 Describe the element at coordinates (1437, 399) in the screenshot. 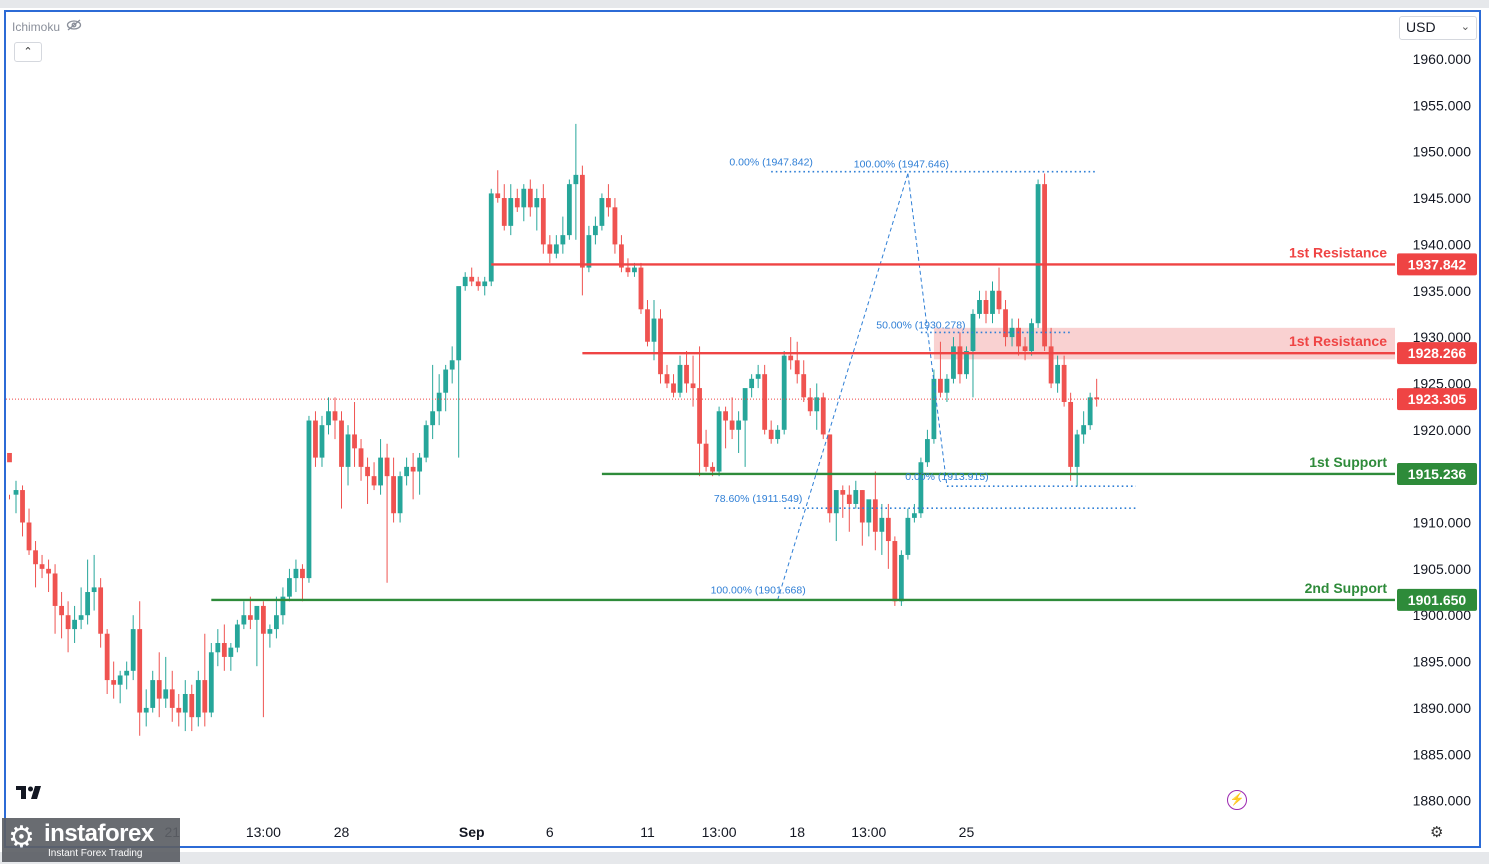

I see `last-price-tag-text: 1923.305` at that location.